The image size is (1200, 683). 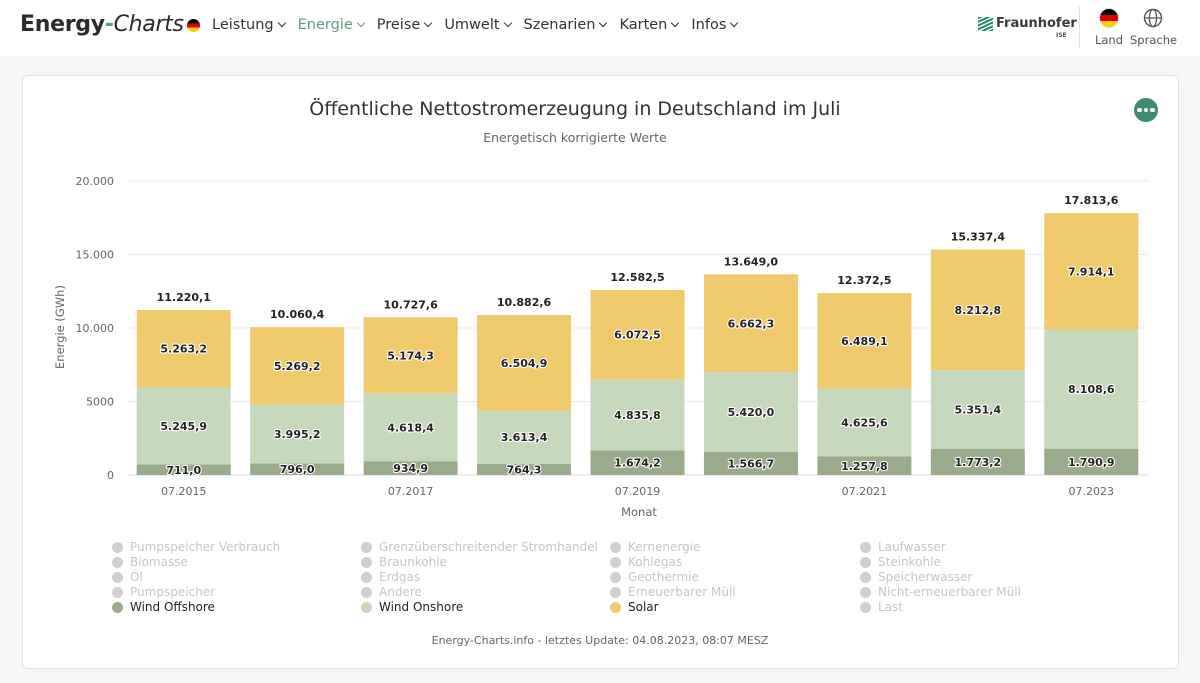 I want to click on total-value-label: 10.882,6, so click(x=524, y=302).